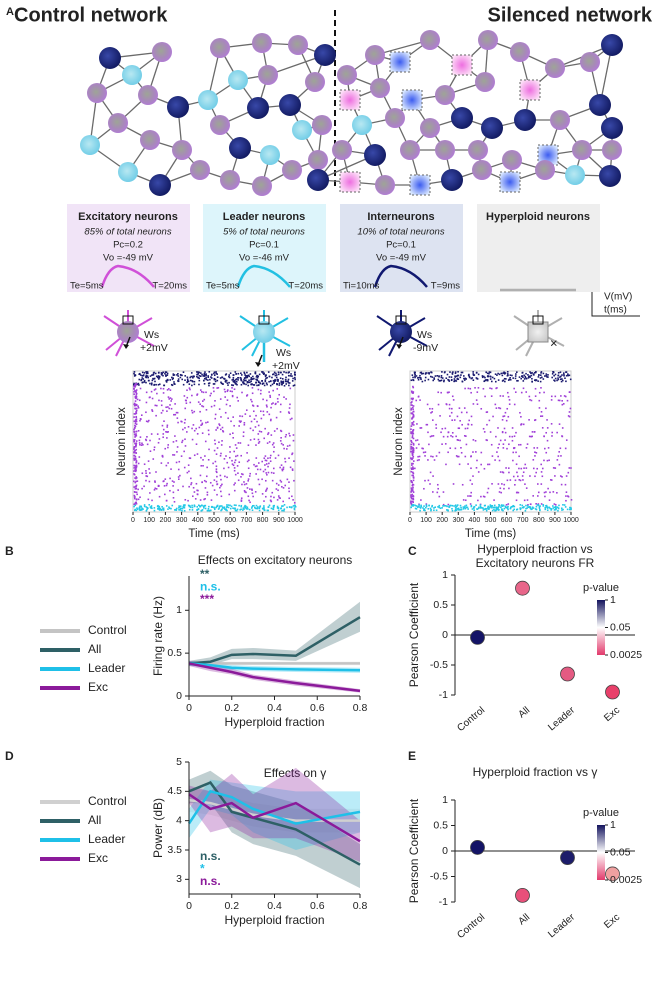 The image size is (660, 987). I want to click on y-tick-label: 0, so click(445, 635).